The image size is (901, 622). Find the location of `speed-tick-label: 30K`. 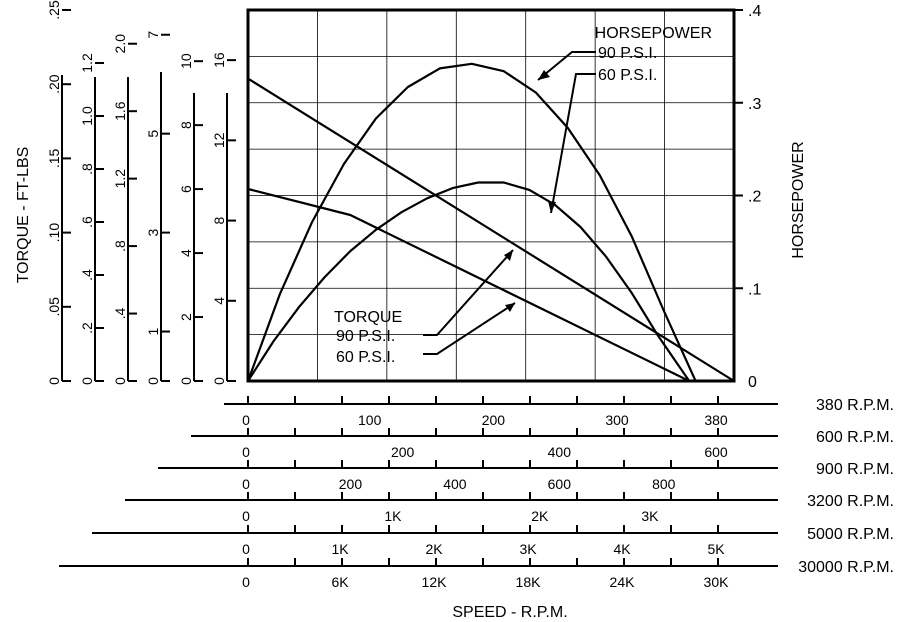

speed-tick-label: 30K is located at coordinates (717, 582).